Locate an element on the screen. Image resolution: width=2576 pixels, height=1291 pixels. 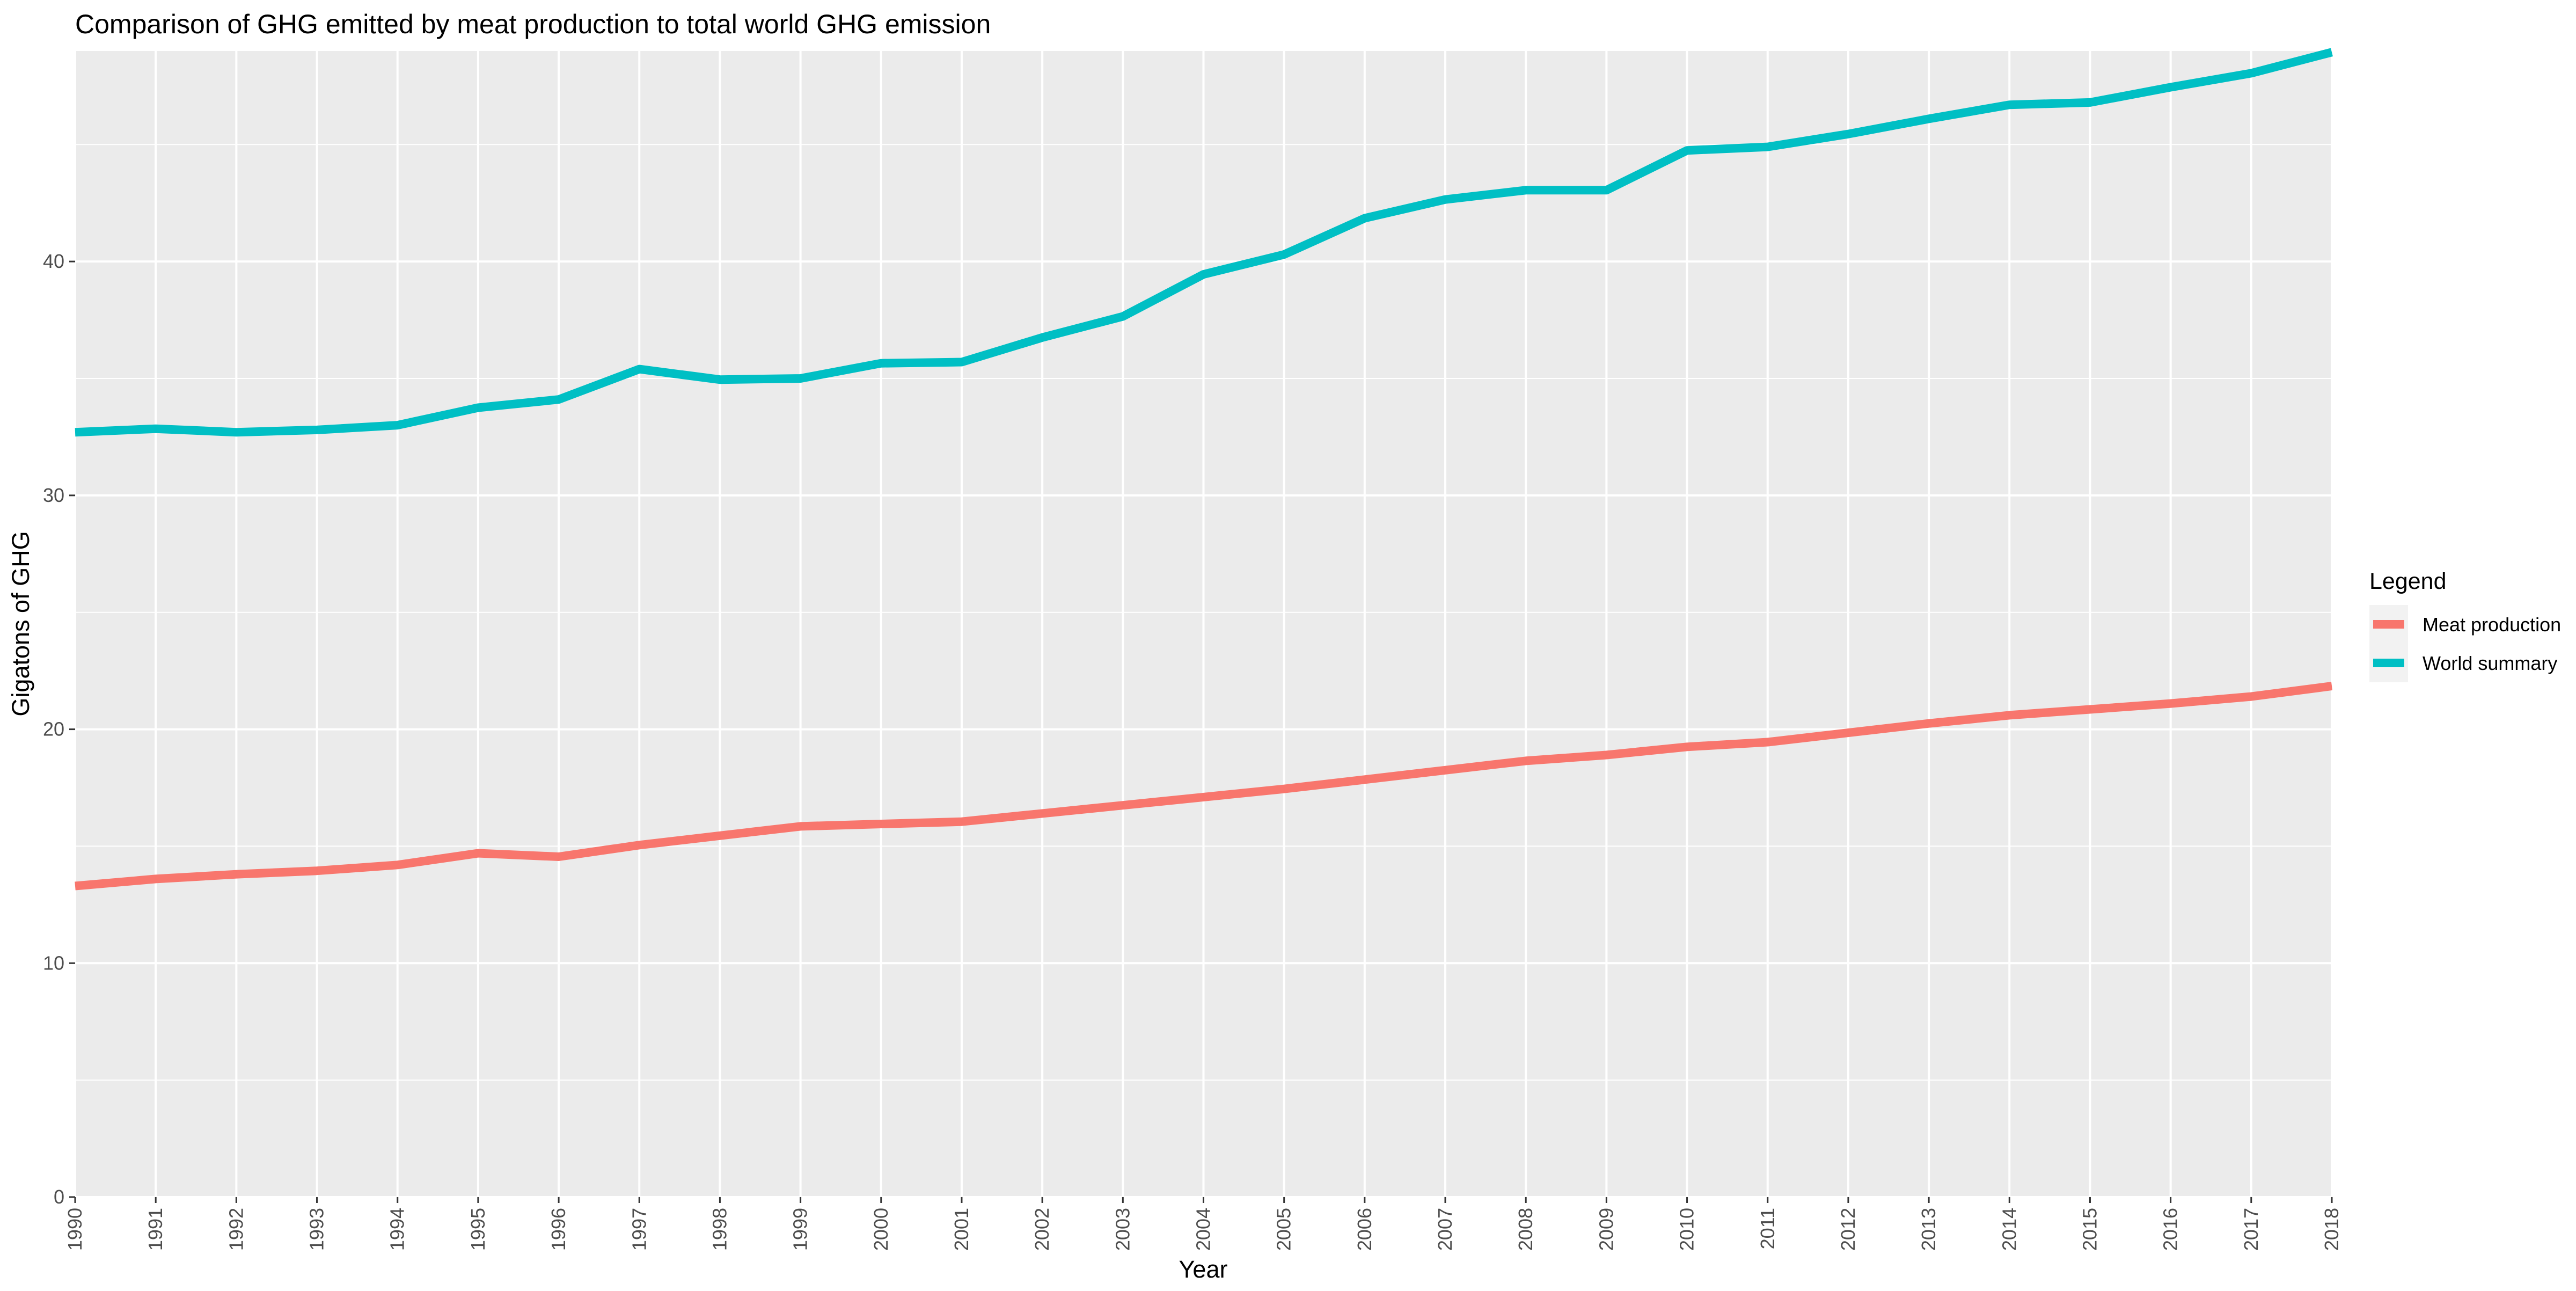
x-tick-label: 1992 is located at coordinates (236, 1229).